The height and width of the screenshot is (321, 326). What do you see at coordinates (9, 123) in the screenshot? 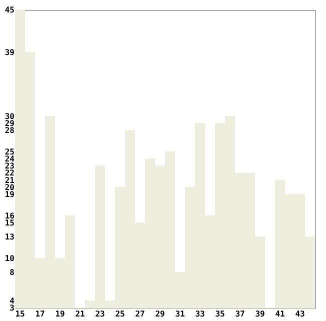
I see `y-tick-label: 29` at bounding box center [9, 123].